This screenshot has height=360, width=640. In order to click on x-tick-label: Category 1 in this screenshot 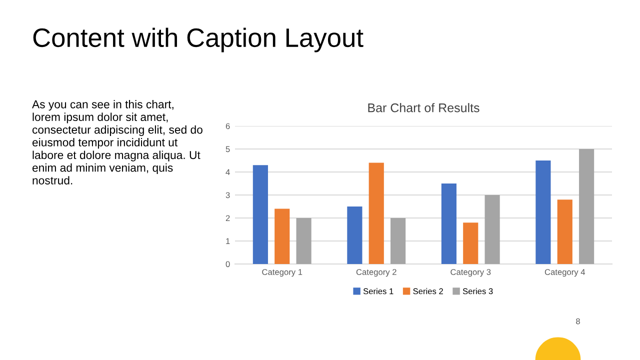, I will do `click(282, 273)`.